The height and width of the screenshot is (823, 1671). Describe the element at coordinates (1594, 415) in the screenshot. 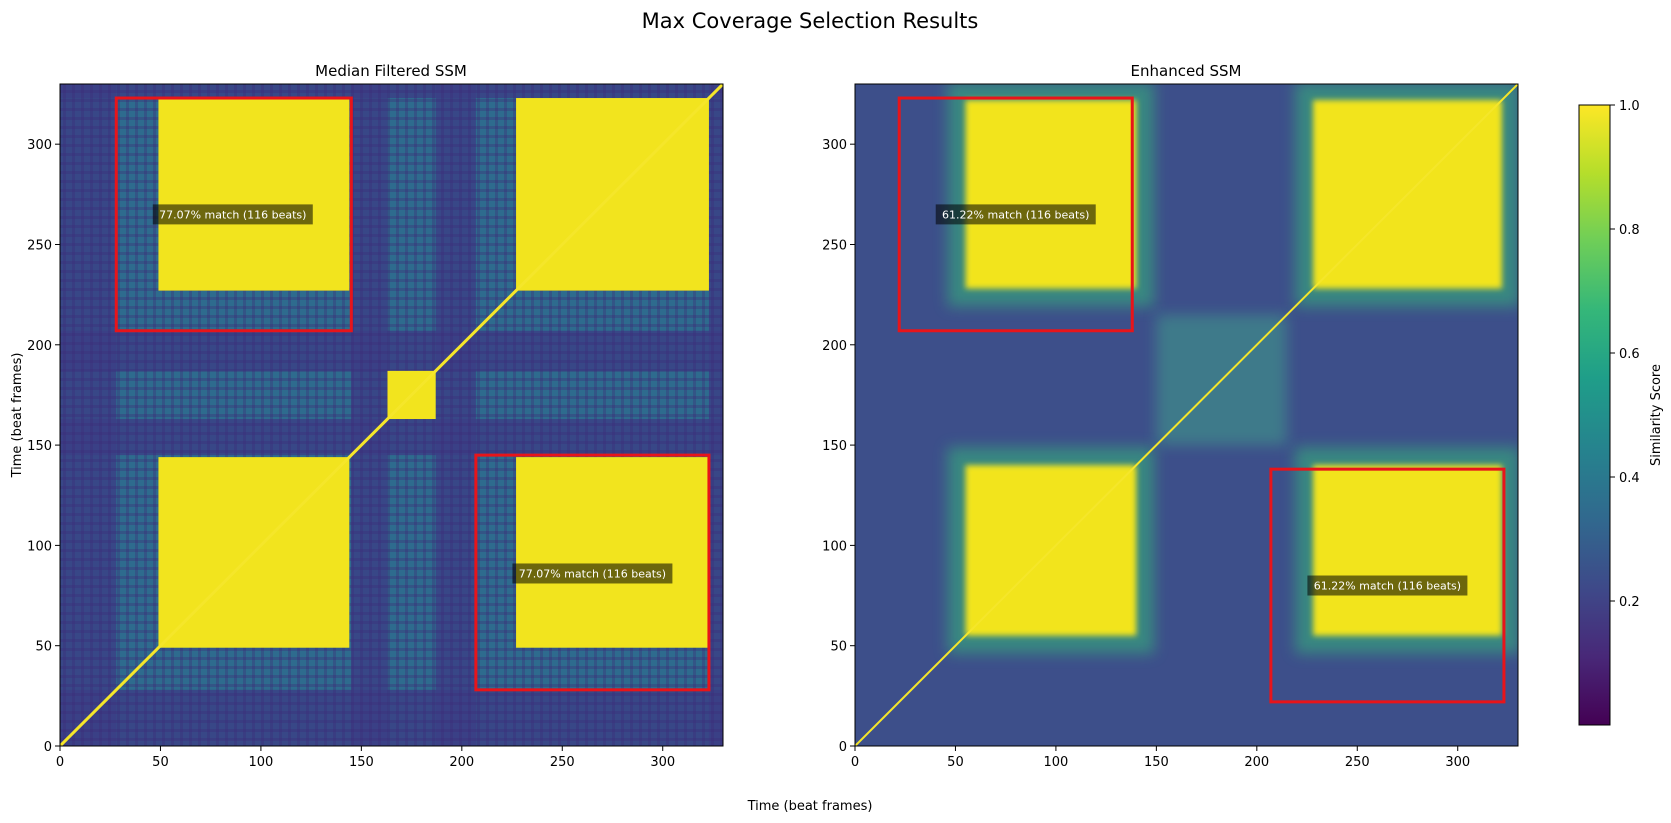

I see `colorbar-gradient` at that location.